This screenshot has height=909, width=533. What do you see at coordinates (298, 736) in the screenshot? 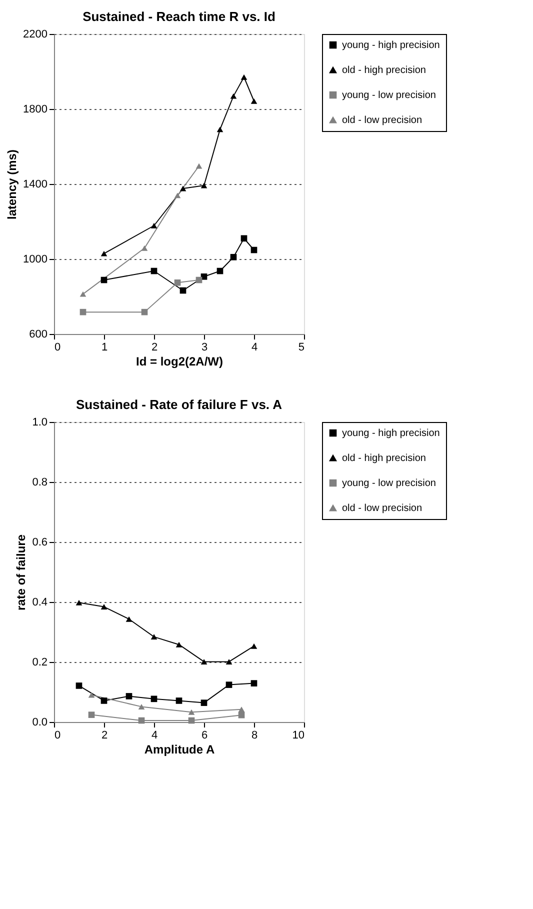
I see `x-tick-label: 10` at bounding box center [298, 736].